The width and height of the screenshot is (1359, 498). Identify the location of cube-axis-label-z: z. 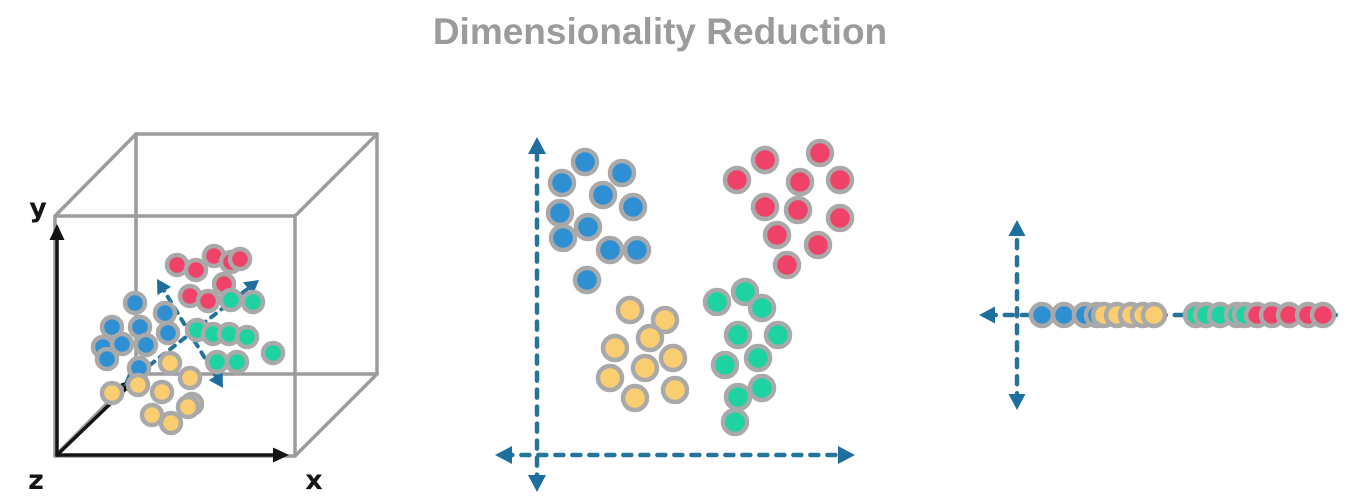
(36, 480).